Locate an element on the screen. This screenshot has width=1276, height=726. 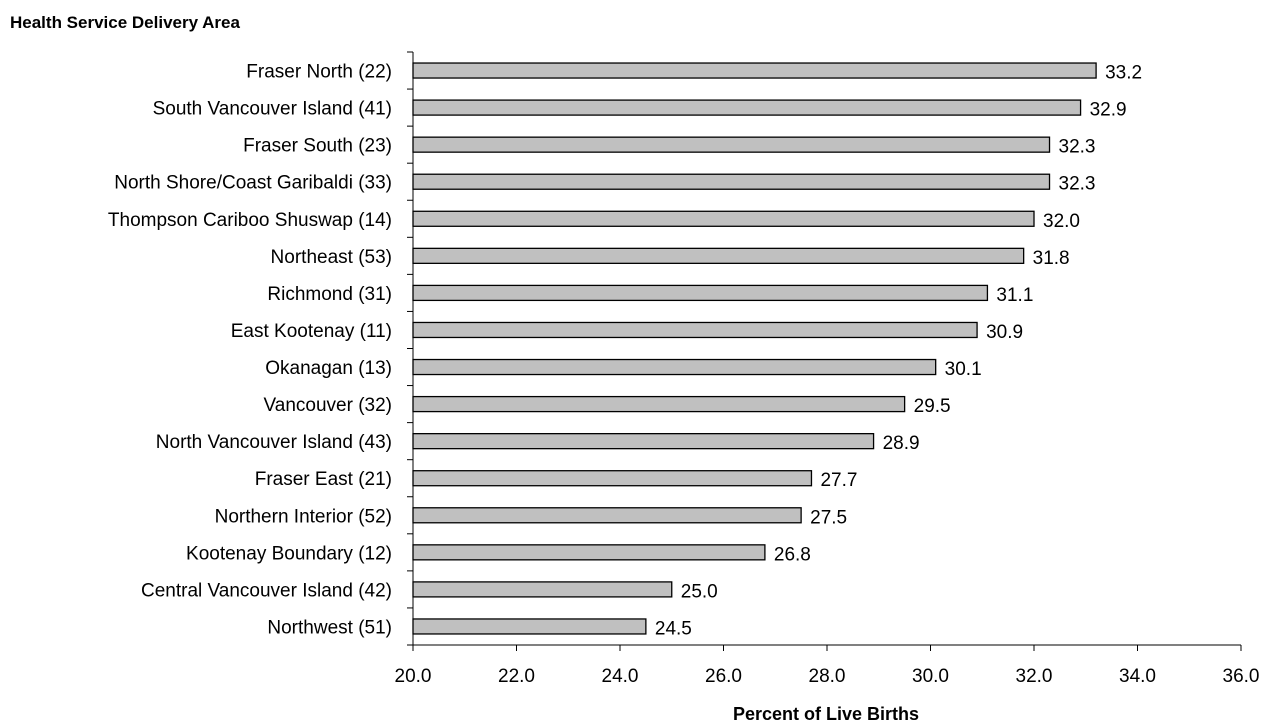
x-tick-label: 26.0 is located at coordinates (723, 676).